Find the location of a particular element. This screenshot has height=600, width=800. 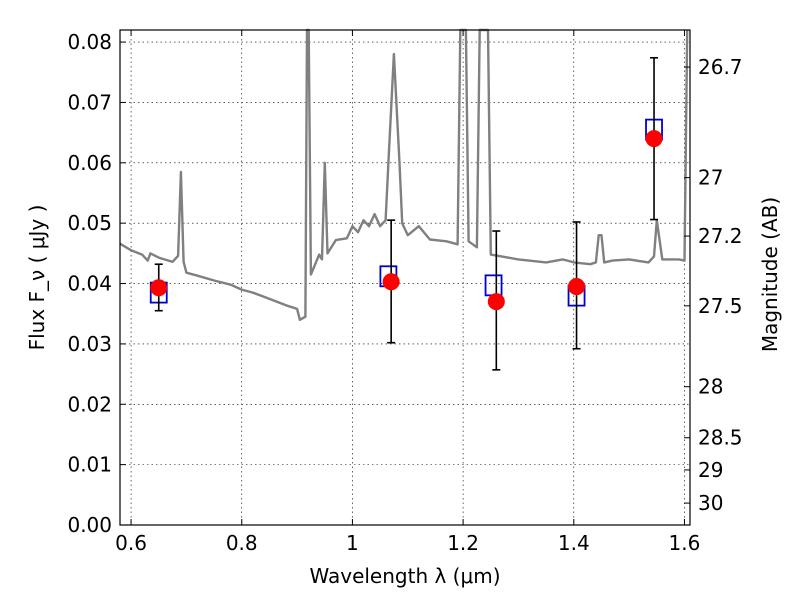

y-axis-right-label: Magnitude (AB) is located at coordinates (770, 274).